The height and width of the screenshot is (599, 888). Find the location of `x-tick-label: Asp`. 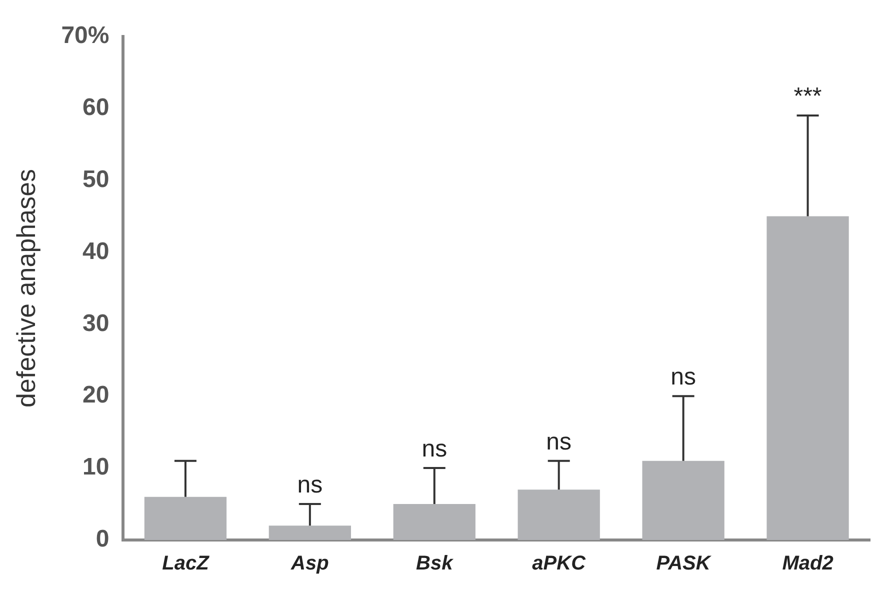

x-tick-label: Asp is located at coordinates (309, 563).